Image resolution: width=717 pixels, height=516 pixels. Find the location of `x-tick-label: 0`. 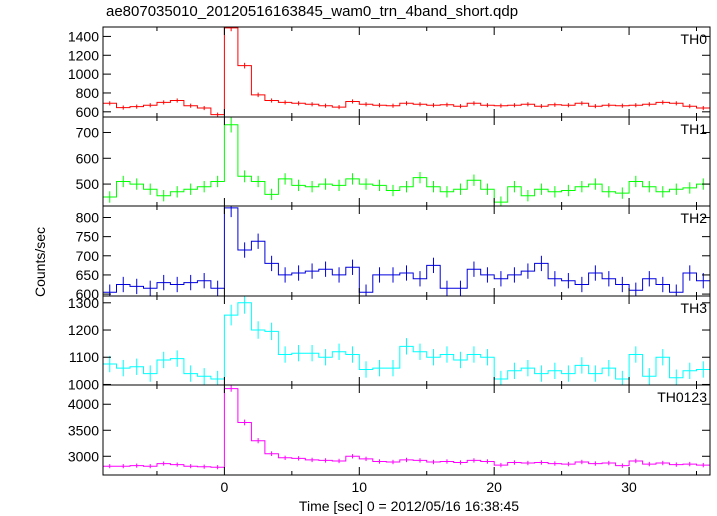

x-tick-label: 0 is located at coordinates (225, 487).